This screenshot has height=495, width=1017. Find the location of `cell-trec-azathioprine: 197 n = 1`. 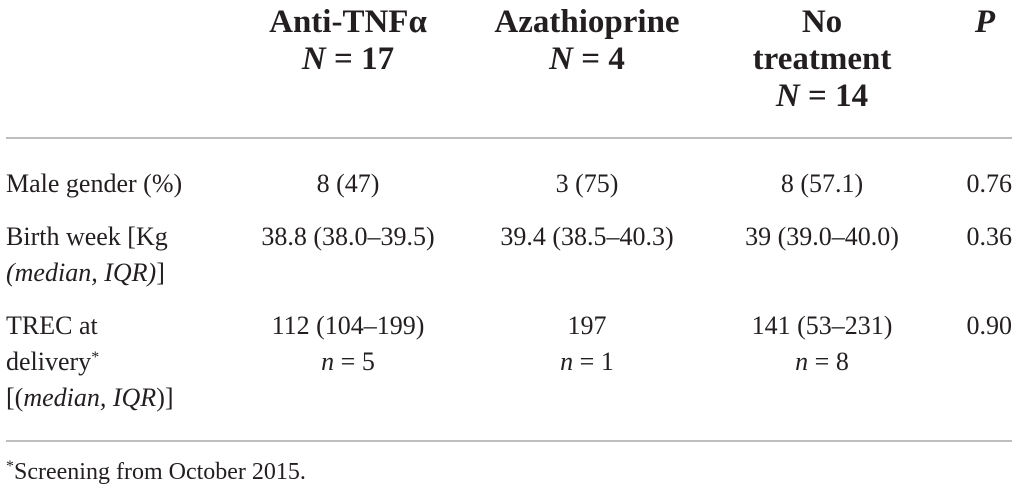

cell-trec-azathioprine: 197 n = 1 is located at coordinates (587, 344).